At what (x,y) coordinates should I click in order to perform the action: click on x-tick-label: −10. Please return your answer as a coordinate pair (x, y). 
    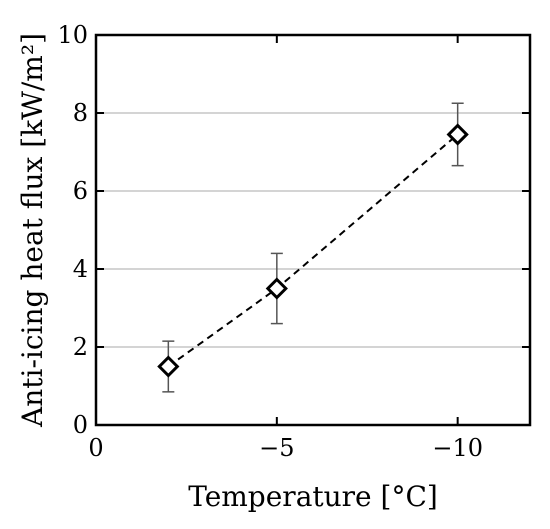
    Looking at the image, I should click on (457, 448).